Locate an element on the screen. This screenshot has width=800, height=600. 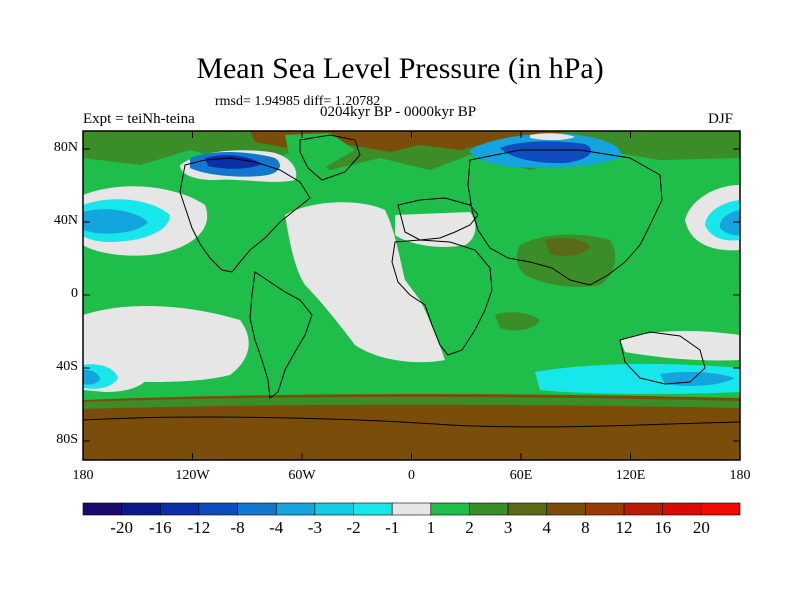
south-pacific-low-west-core is located at coordinates (91, 377).